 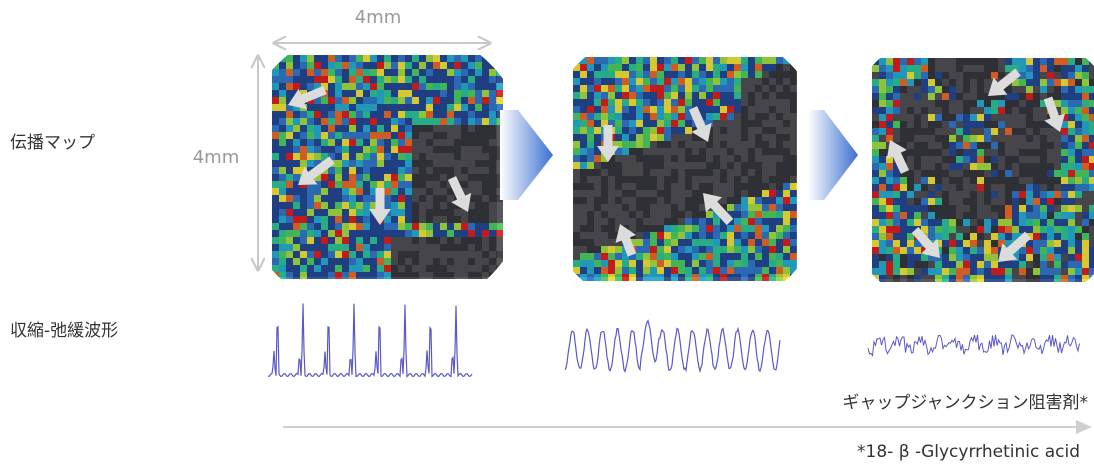 What do you see at coordinates (833, 155) in the screenshot?
I see `chevron` at bounding box center [833, 155].